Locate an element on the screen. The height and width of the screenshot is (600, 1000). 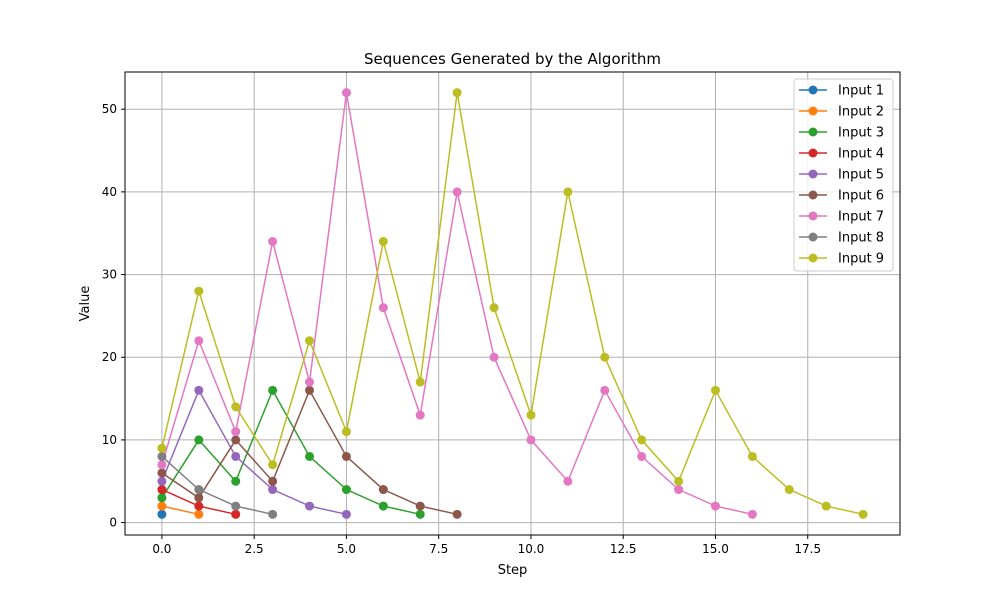
legend-label: Input 9 is located at coordinates (861, 259).